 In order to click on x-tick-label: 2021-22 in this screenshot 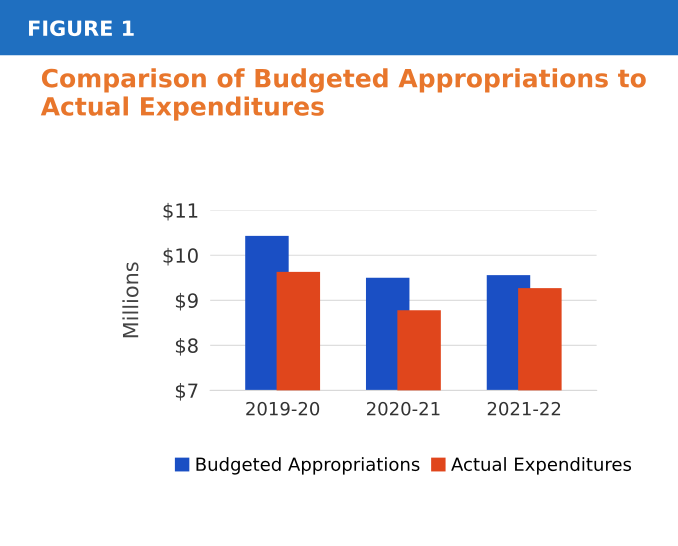, I will do `click(524, 409)`.